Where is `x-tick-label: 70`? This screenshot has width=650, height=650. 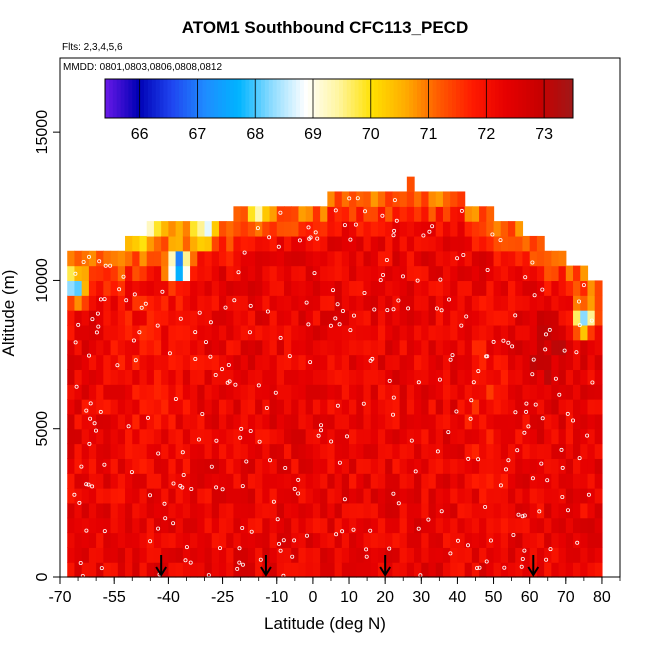
x-tick-label: 70 is located at coordinates (566, 597).